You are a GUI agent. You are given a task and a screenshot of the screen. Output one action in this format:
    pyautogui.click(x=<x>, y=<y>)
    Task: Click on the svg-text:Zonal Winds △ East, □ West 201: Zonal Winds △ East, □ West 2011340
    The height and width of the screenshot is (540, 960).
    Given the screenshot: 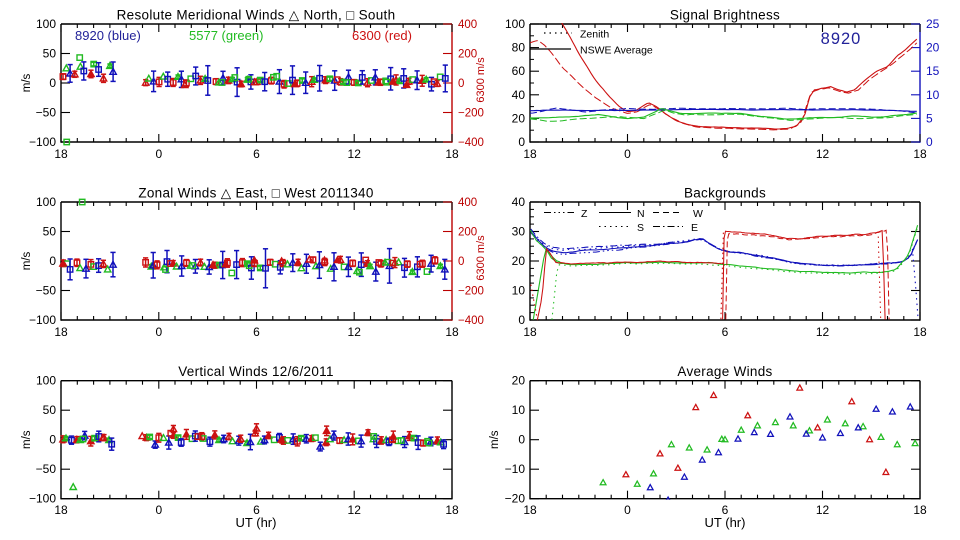 What is the action you would take?
    pyautogui.click(x=255, y=192)
    